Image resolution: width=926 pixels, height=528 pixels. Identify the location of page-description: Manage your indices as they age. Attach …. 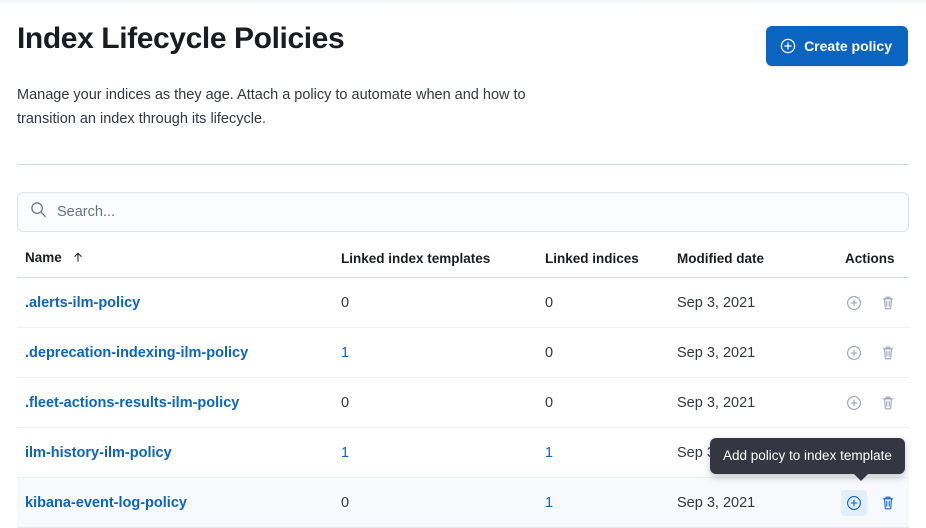
(271, 107).